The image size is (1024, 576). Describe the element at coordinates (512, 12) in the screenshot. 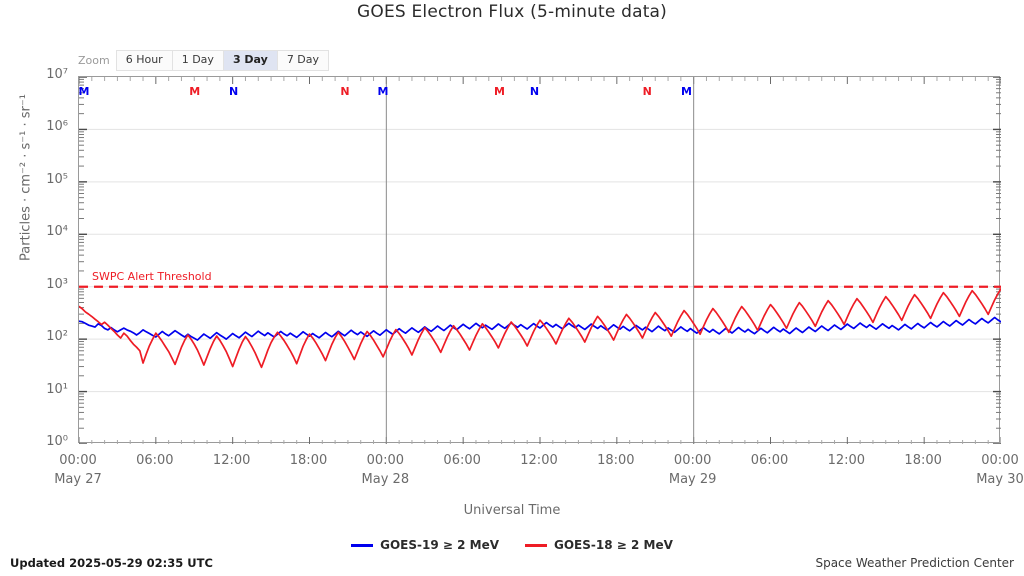

I see `page-title: GOES Electron Flux (5-minute data)` at that location.